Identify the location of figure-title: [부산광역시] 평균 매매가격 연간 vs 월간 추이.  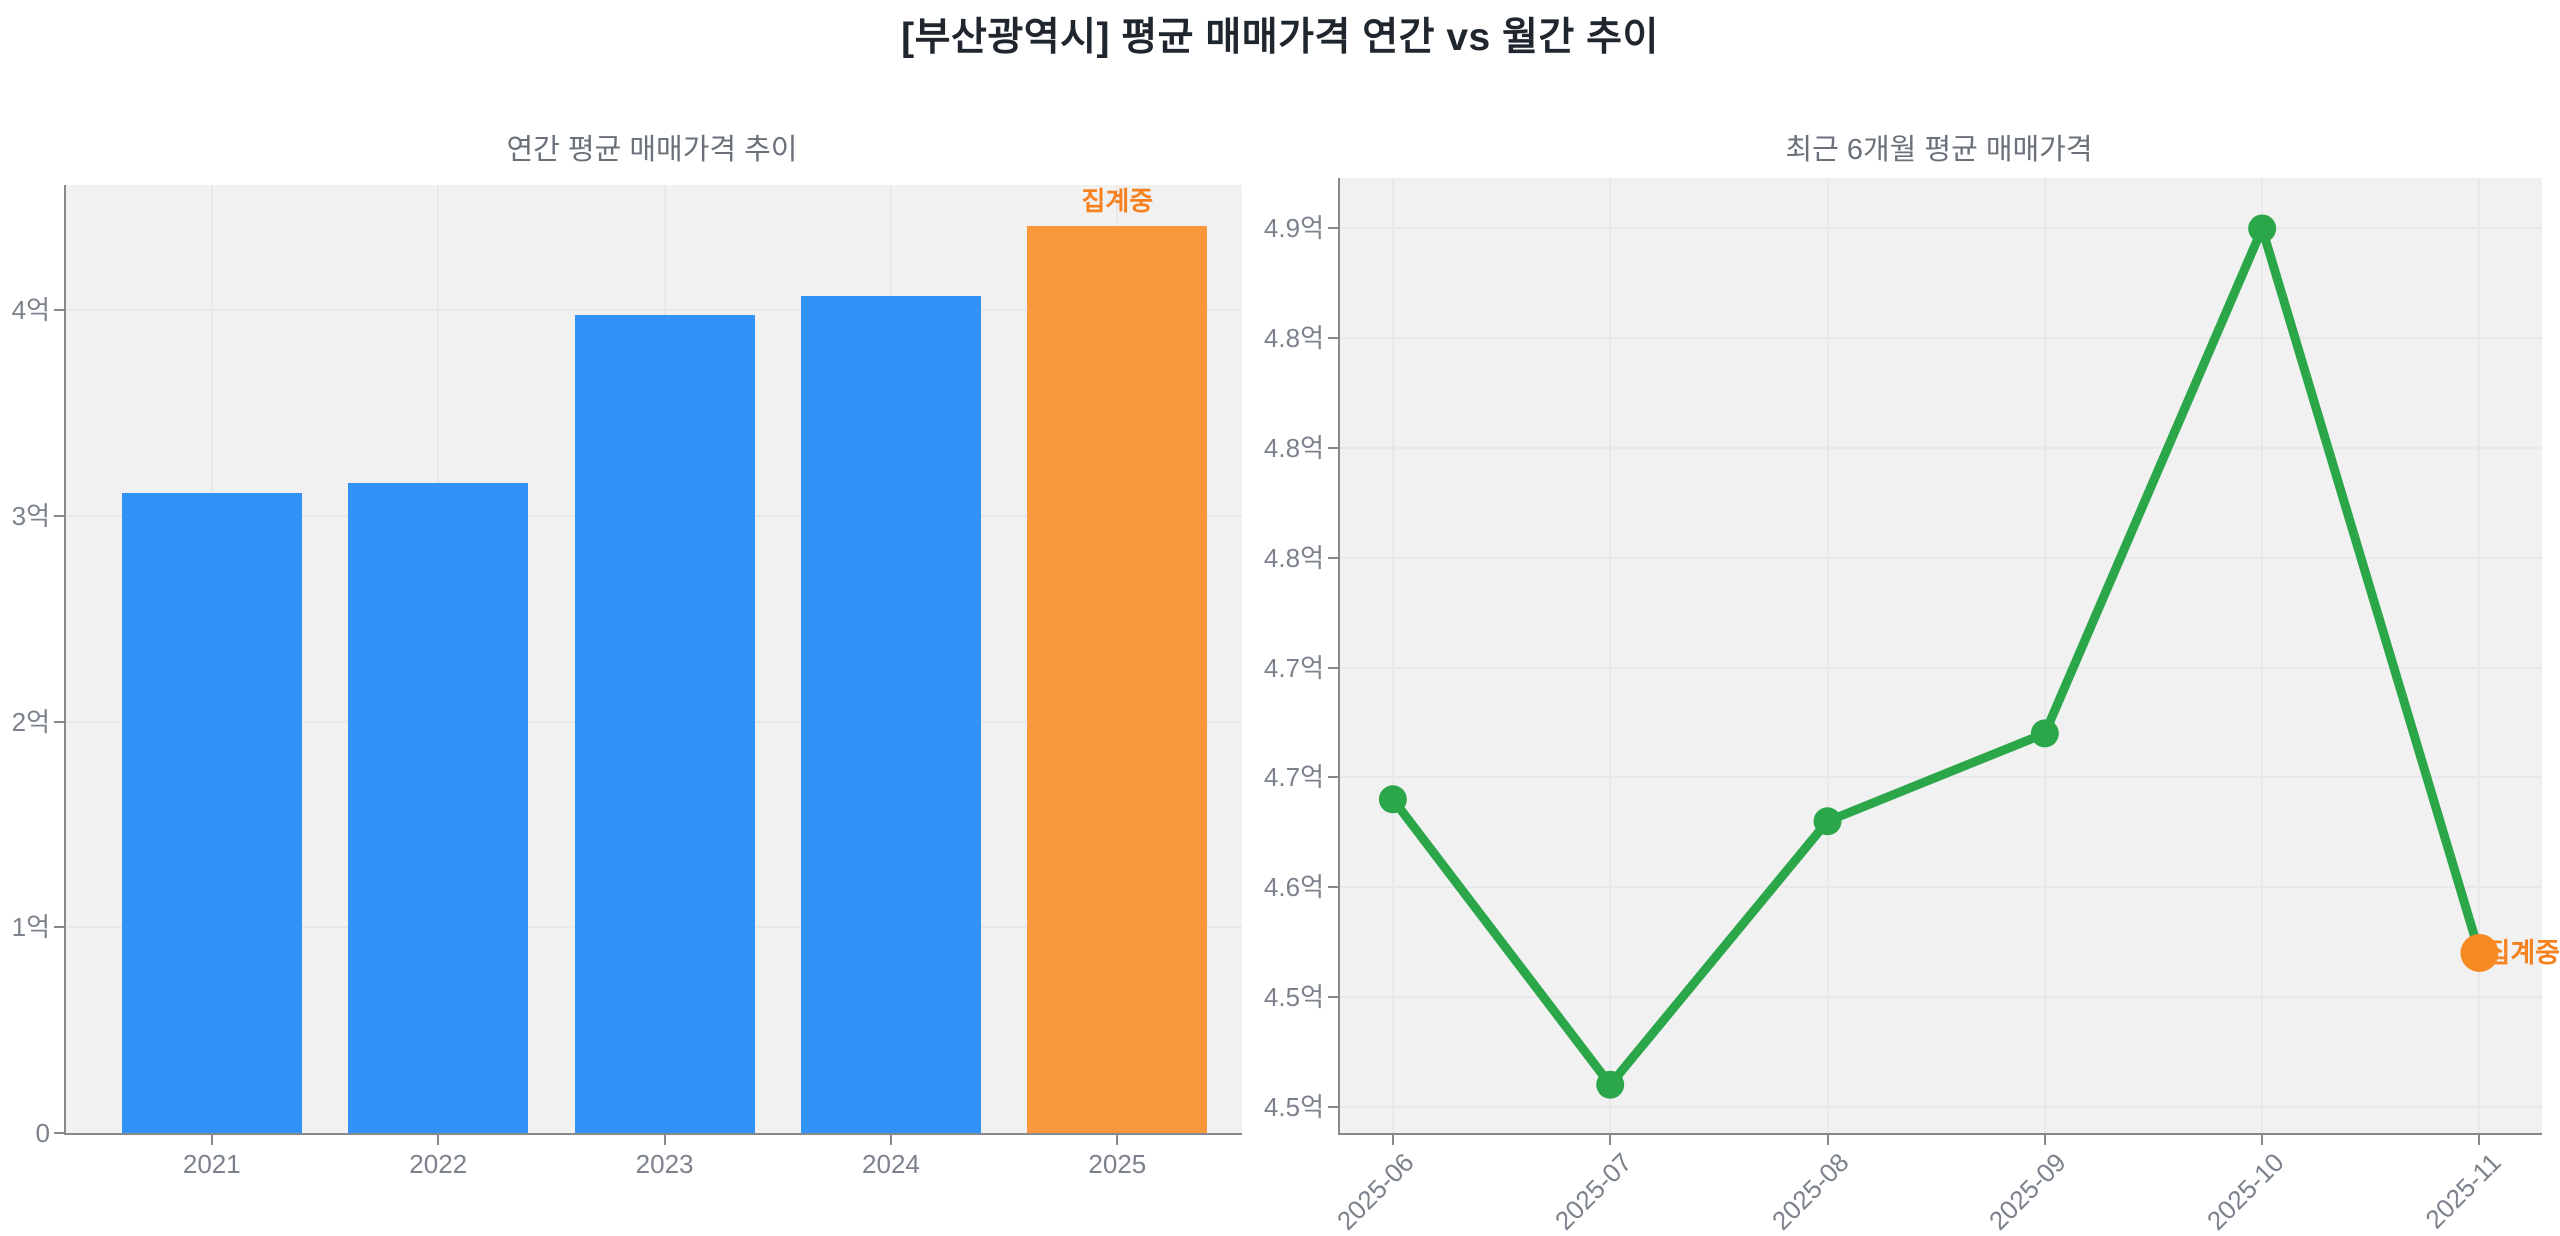
(1280, 37).